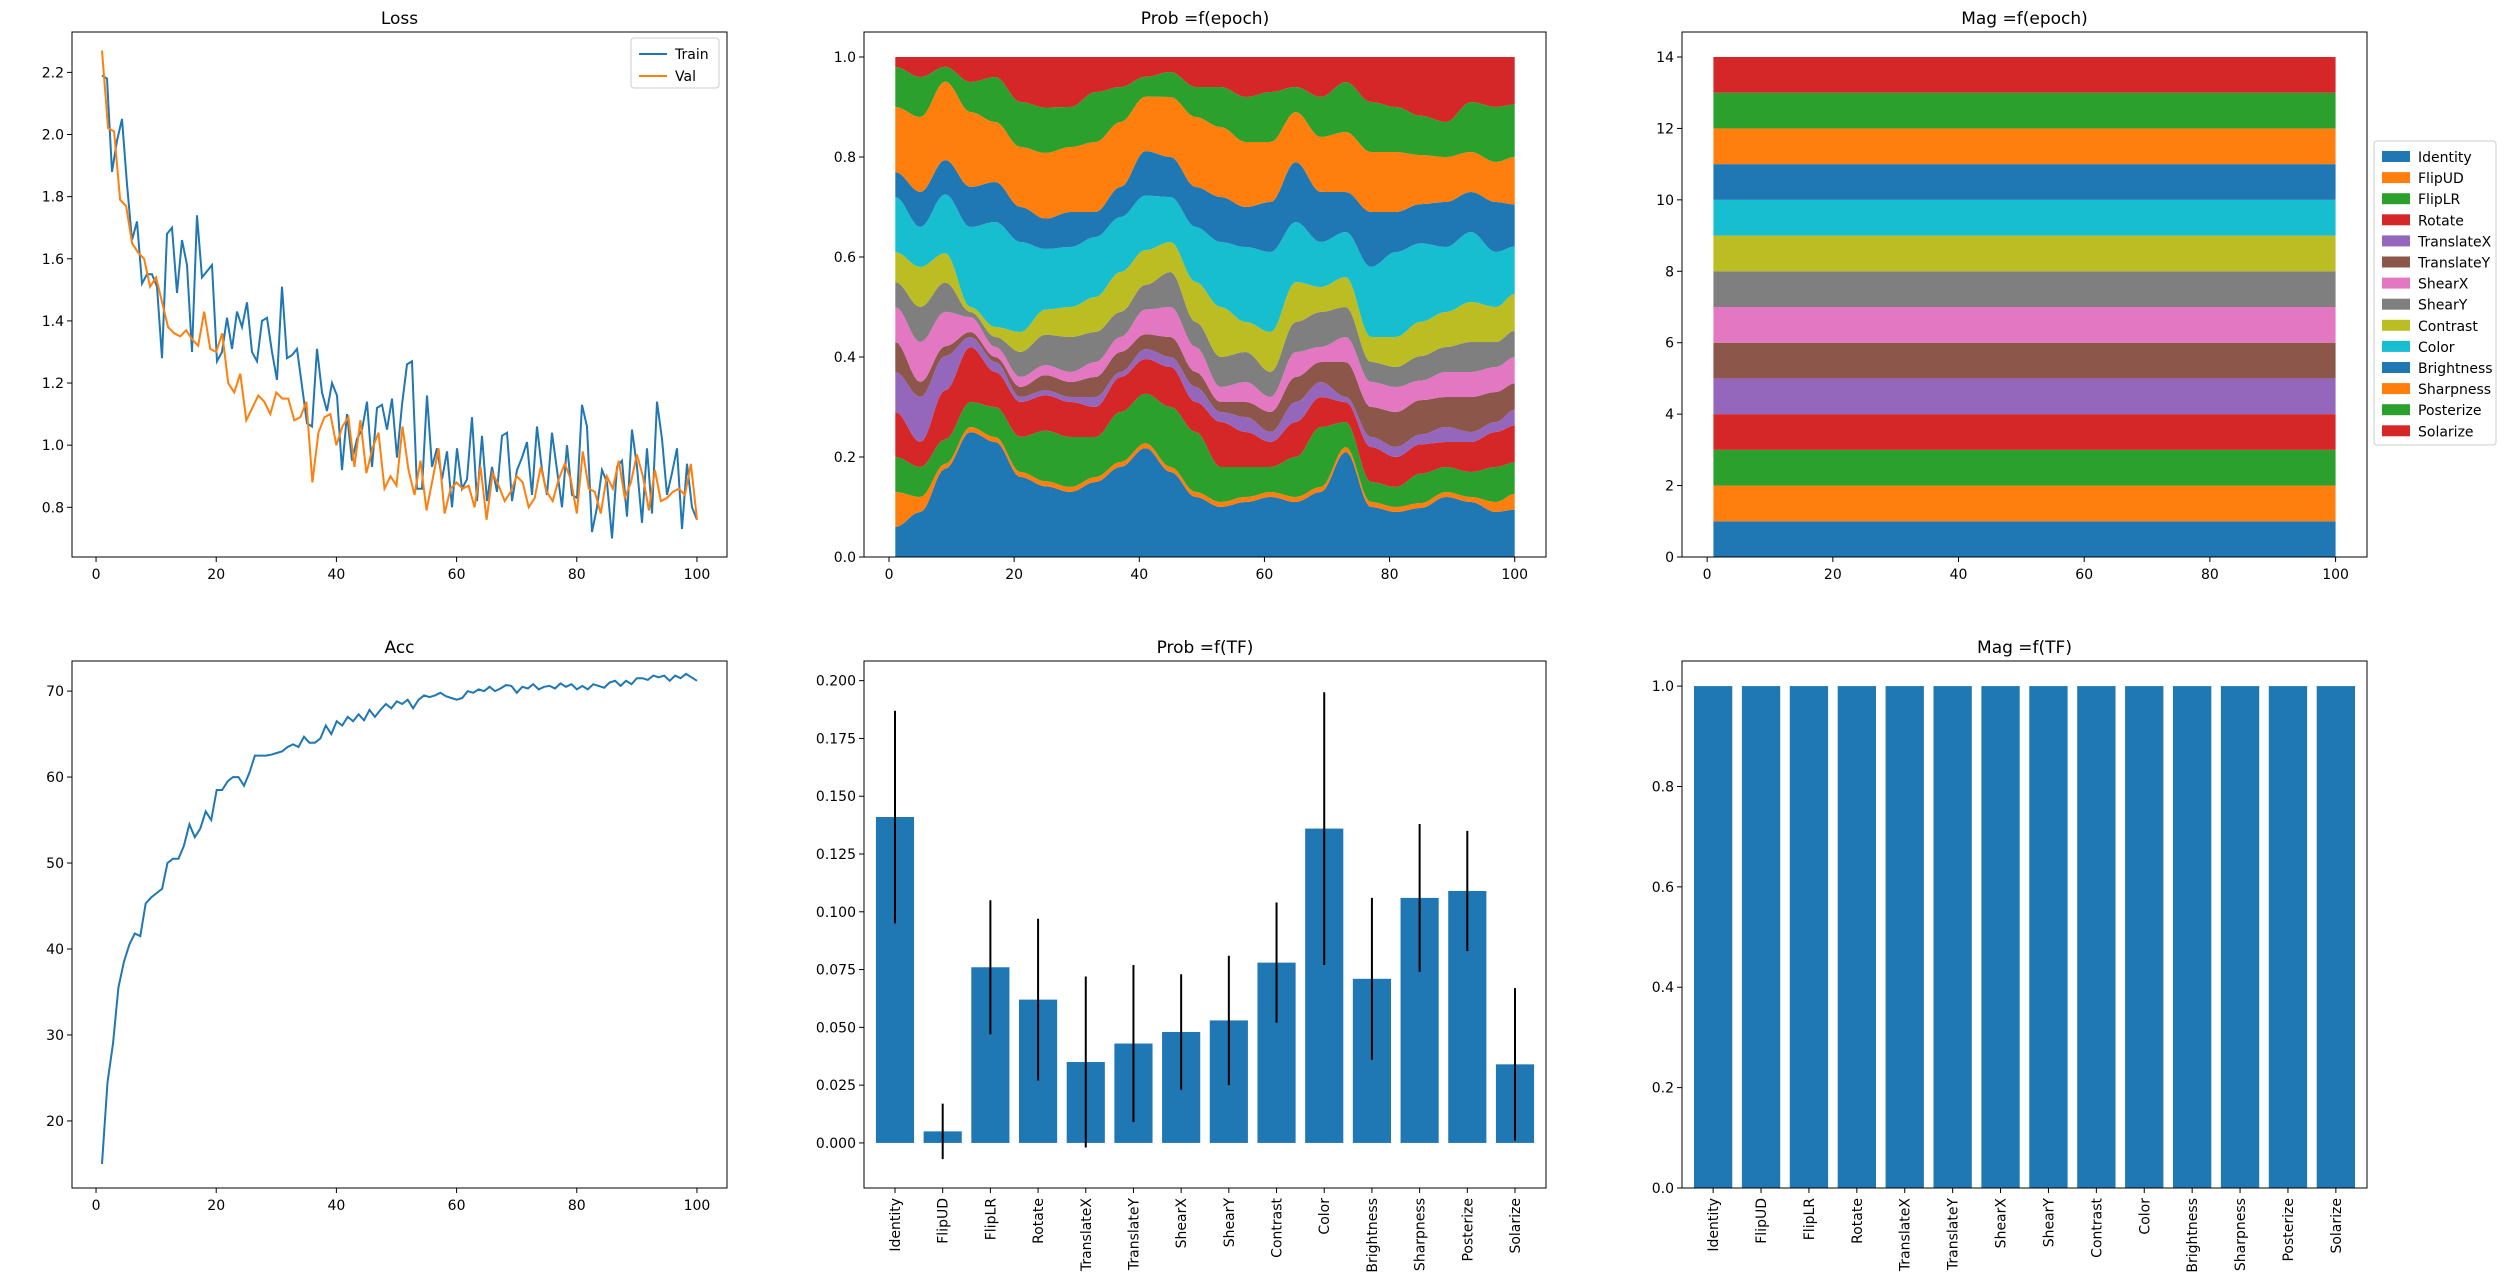 The width and height of the screenshot is (2508, 1281). What do you see at coordinates (2024, 503) in the screenshot?
I see `band-flipud` at bounding box center [2024, 503].